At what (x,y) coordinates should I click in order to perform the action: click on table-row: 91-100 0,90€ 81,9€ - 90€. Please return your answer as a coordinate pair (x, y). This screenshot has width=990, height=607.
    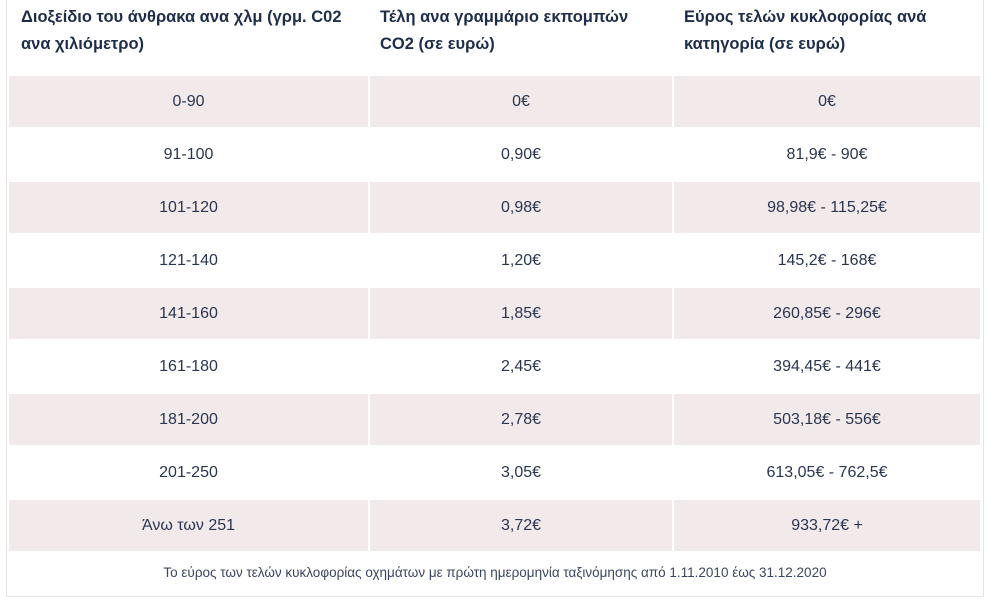
    Looking at the image, I should click on (494, 155).